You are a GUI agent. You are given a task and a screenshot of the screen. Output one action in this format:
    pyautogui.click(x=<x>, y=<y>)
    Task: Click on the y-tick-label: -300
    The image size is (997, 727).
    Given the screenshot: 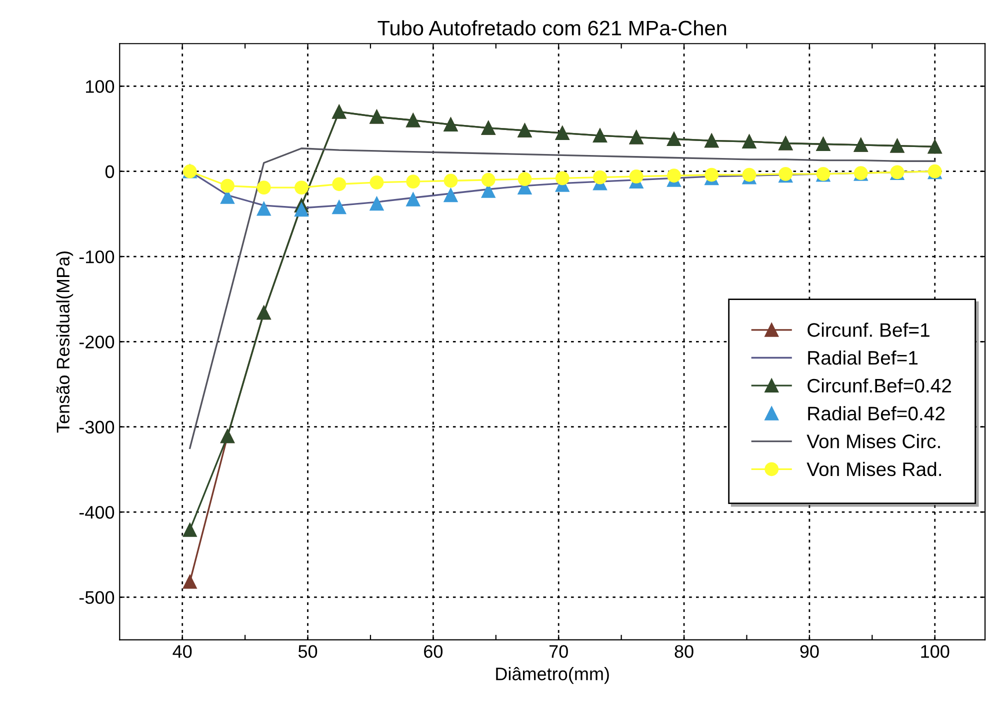 What is the action you would take?
    pyautogui.click(x=96, y=427)
    